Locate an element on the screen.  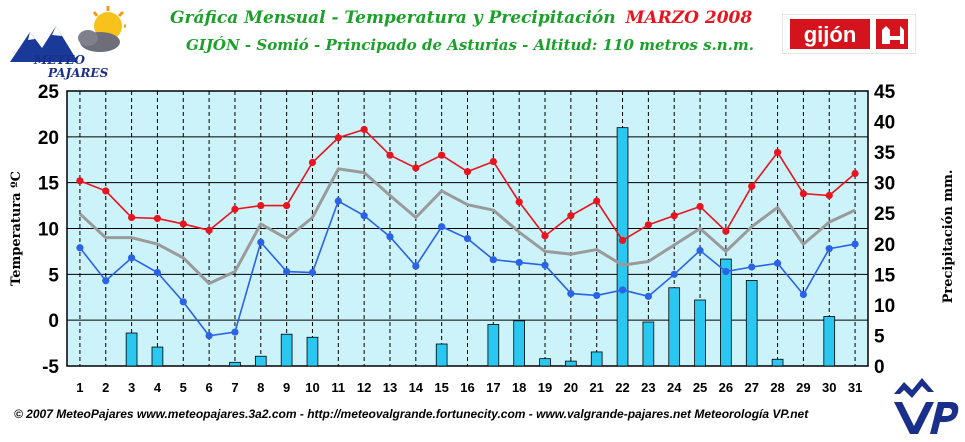
left-tick-label: 5 is located at coordinates (53, 275).